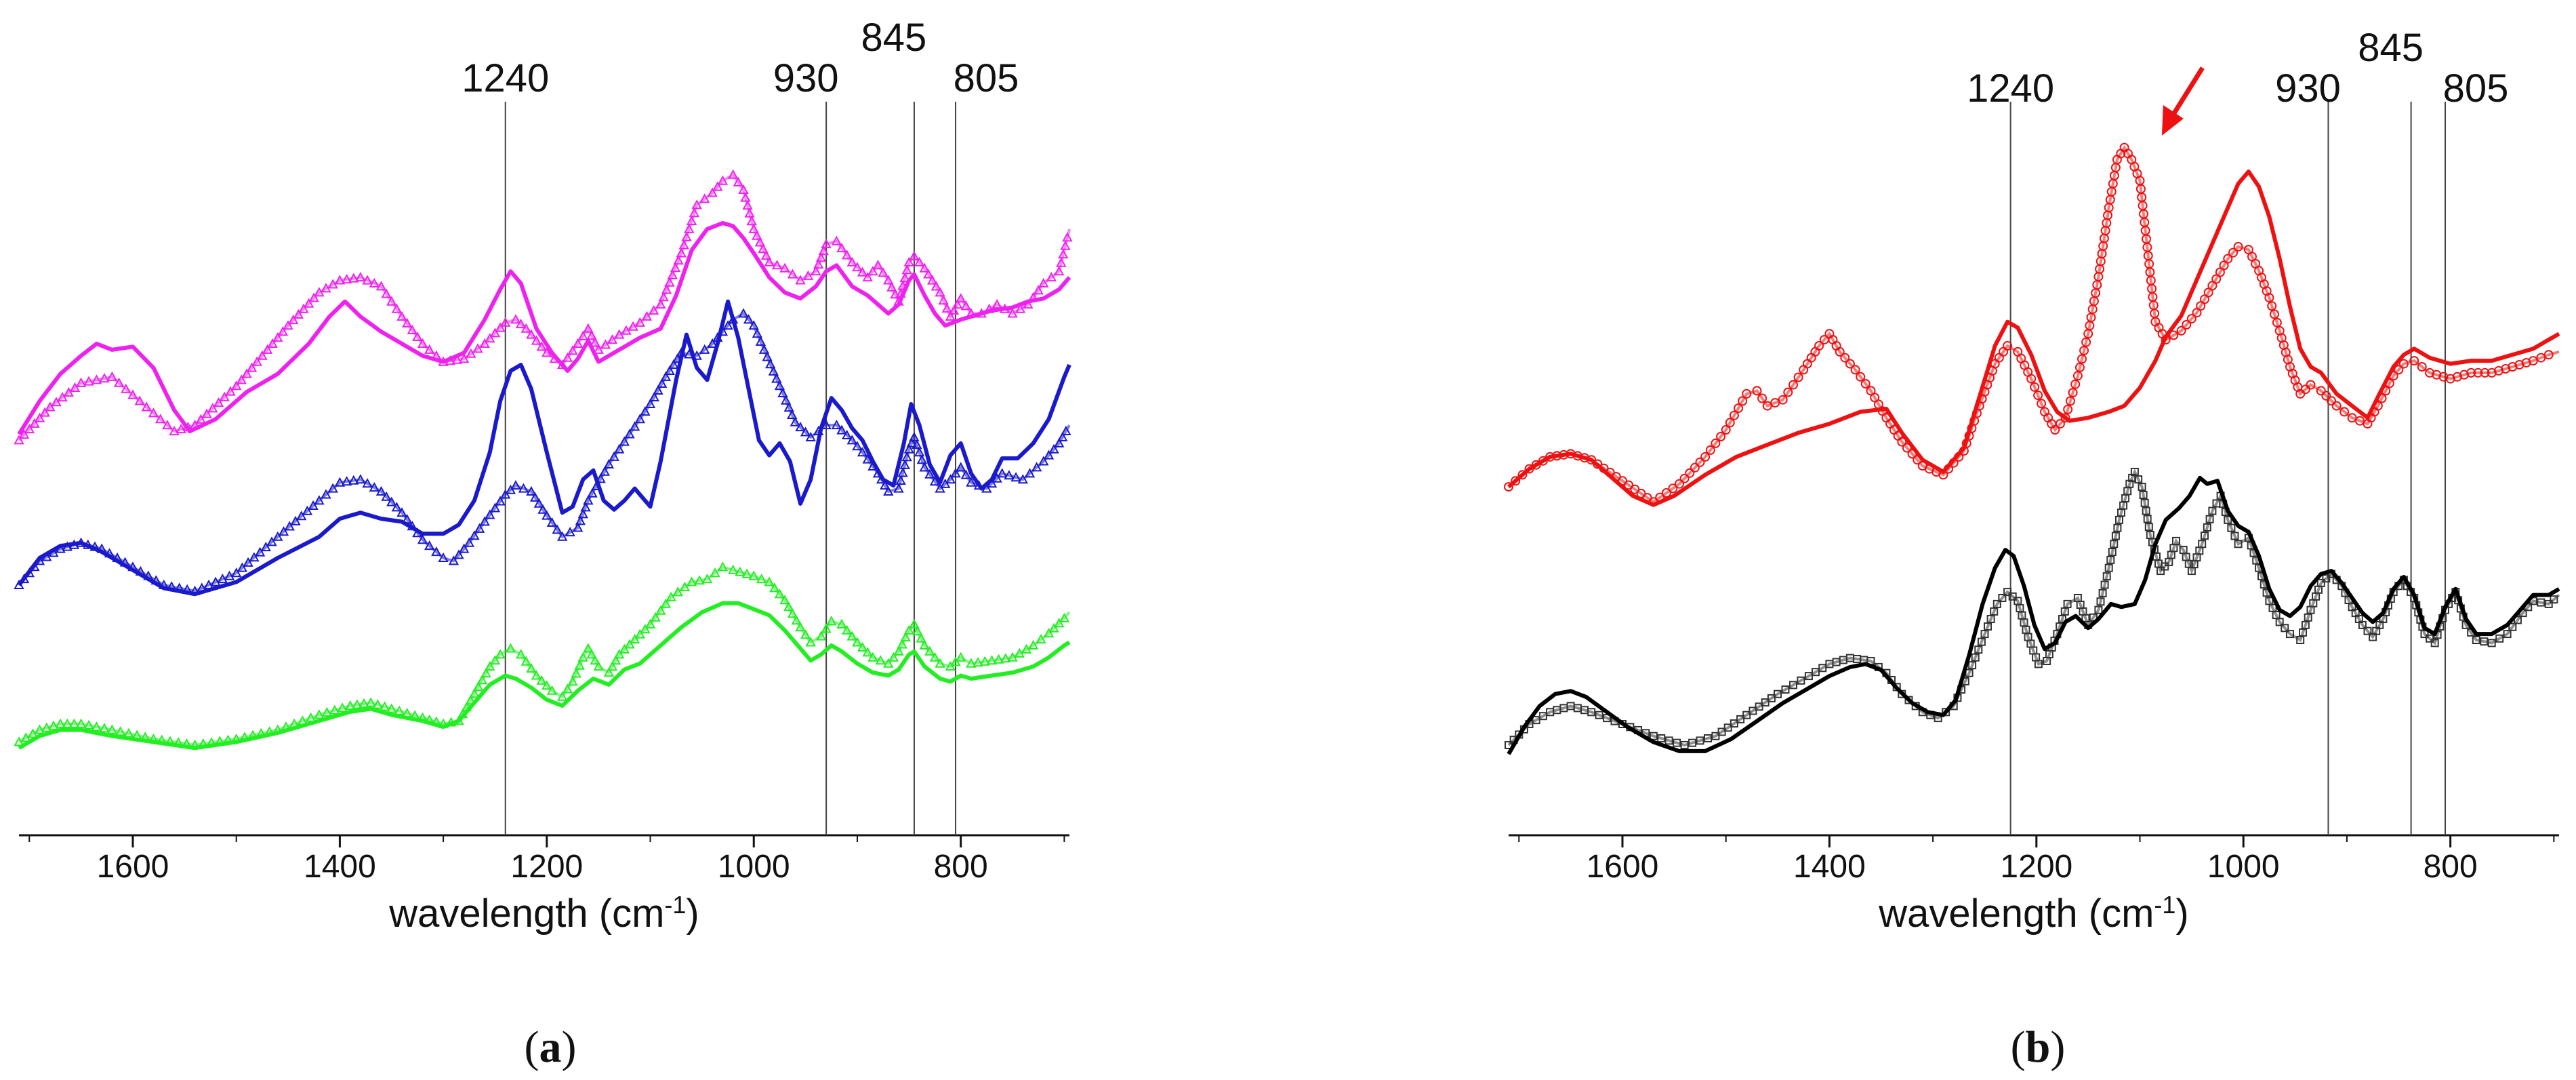 The image size is (2576, 1080). What do you see at coordinates (2034, 338) in the screenshot?
I see `series-line` at bounding box center [2034, 338].